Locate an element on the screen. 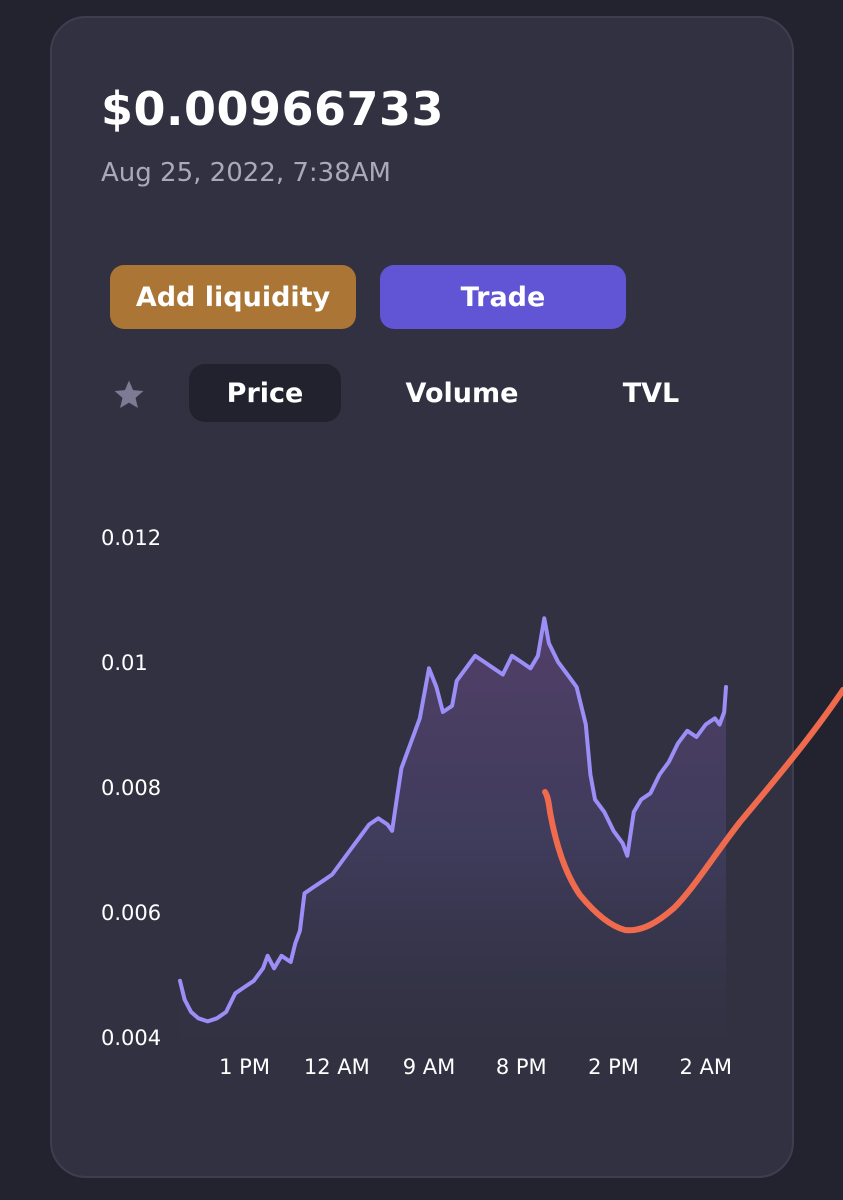 The image size is (843, 1200). token-price: $0.00966733 is located at coordinates (273, 109).